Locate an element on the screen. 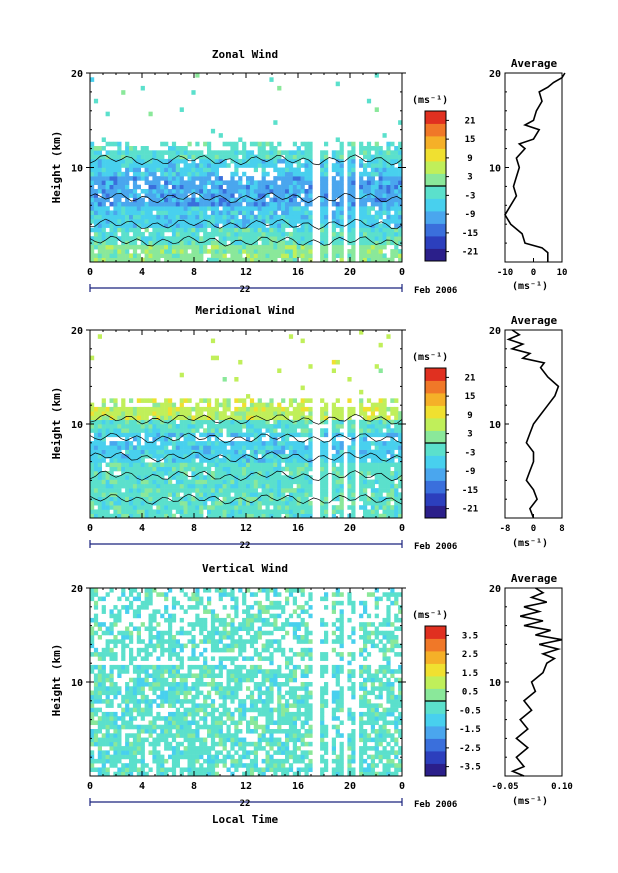 This screenshot has height=873, width=618. zonal-colorbar-segment is located at coordinates (435, 255).